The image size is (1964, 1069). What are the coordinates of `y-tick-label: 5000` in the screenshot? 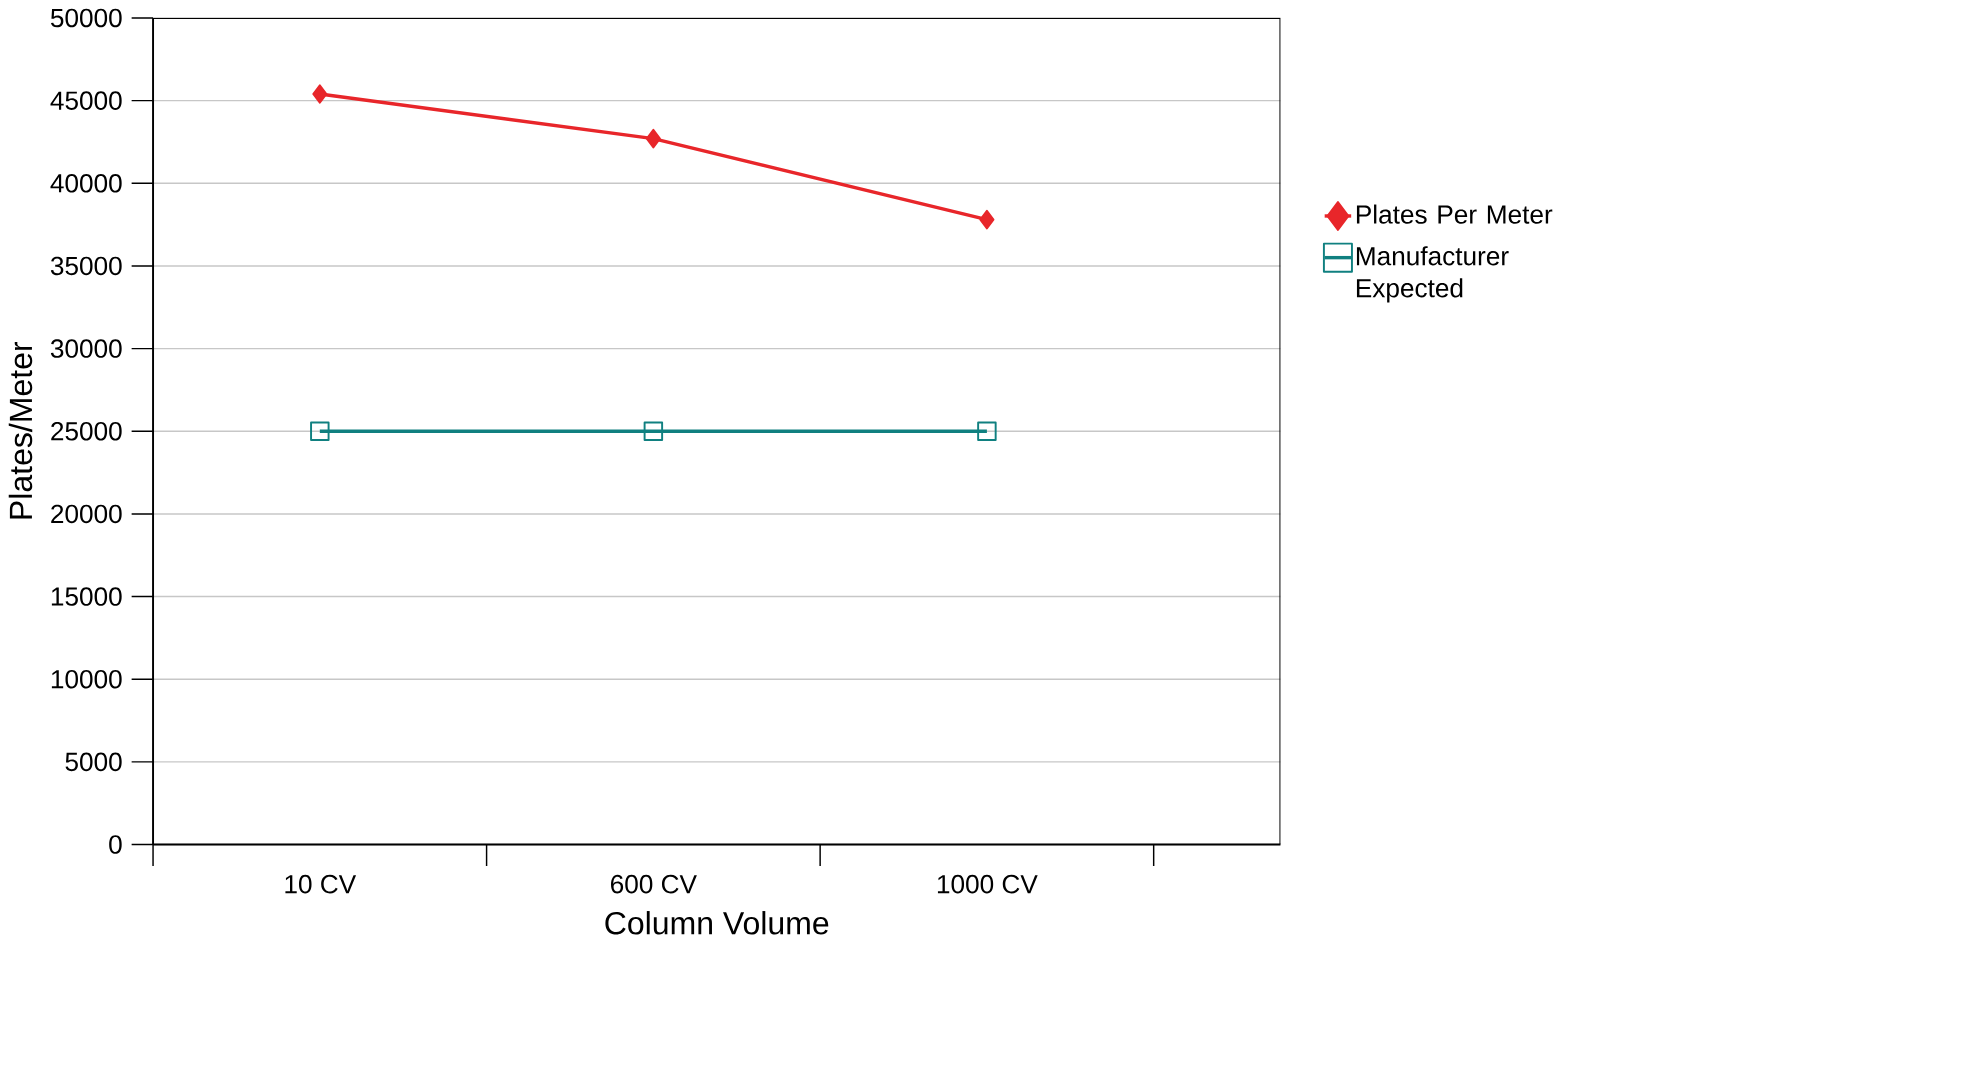 It's located at (93, 761).